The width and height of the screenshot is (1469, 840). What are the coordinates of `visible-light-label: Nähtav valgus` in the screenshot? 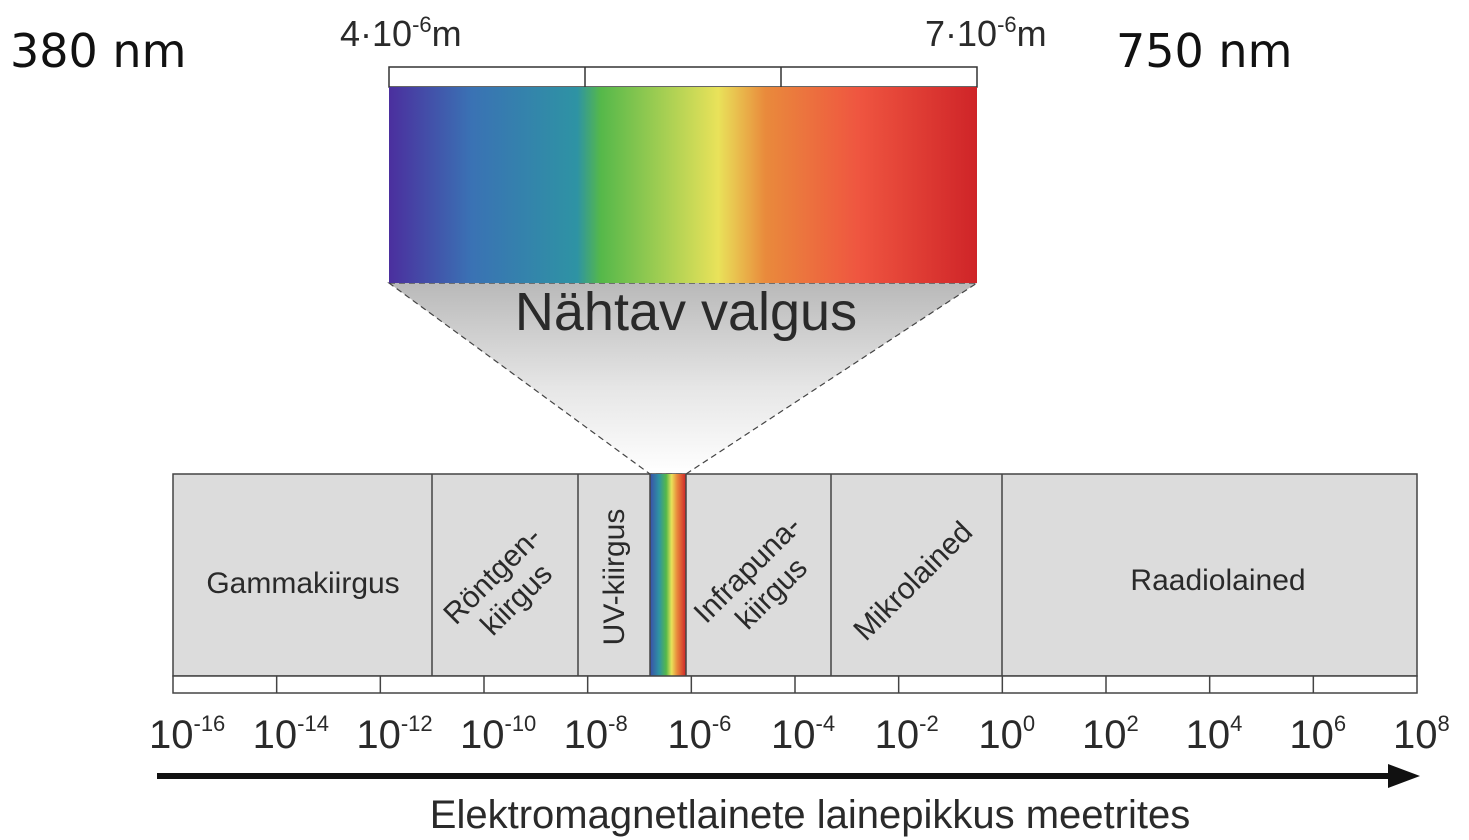 It's located at (686, 312).